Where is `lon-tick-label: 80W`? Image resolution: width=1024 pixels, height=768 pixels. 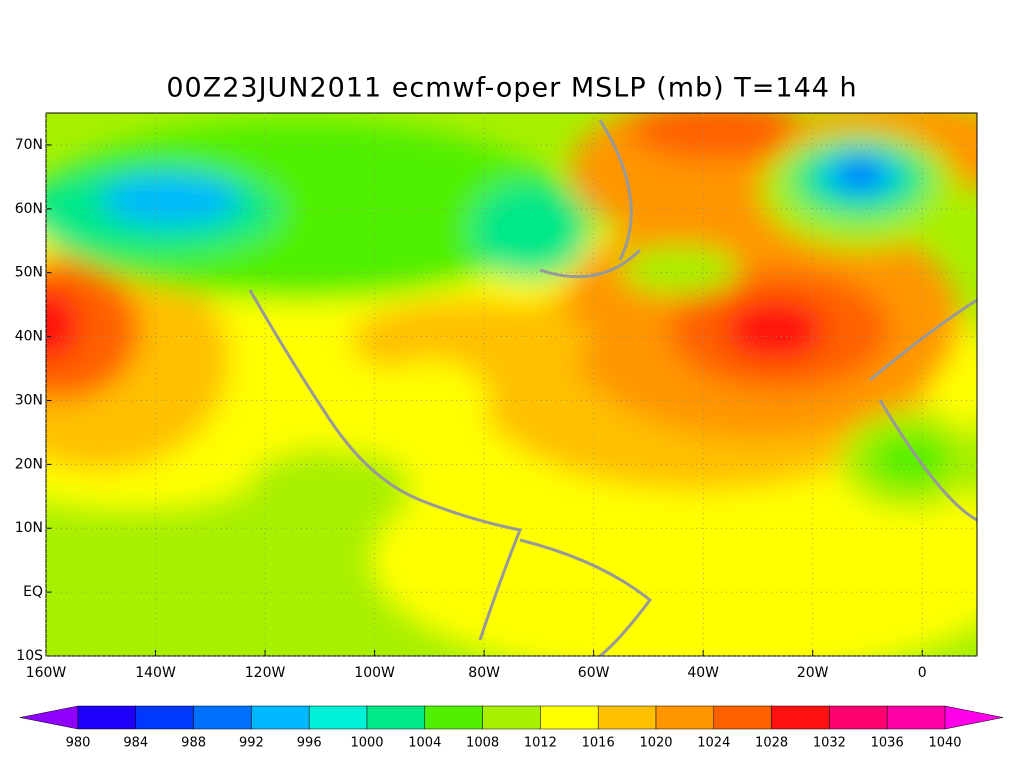 lon-tick-label: 80W is located at coordinates (484, 673).